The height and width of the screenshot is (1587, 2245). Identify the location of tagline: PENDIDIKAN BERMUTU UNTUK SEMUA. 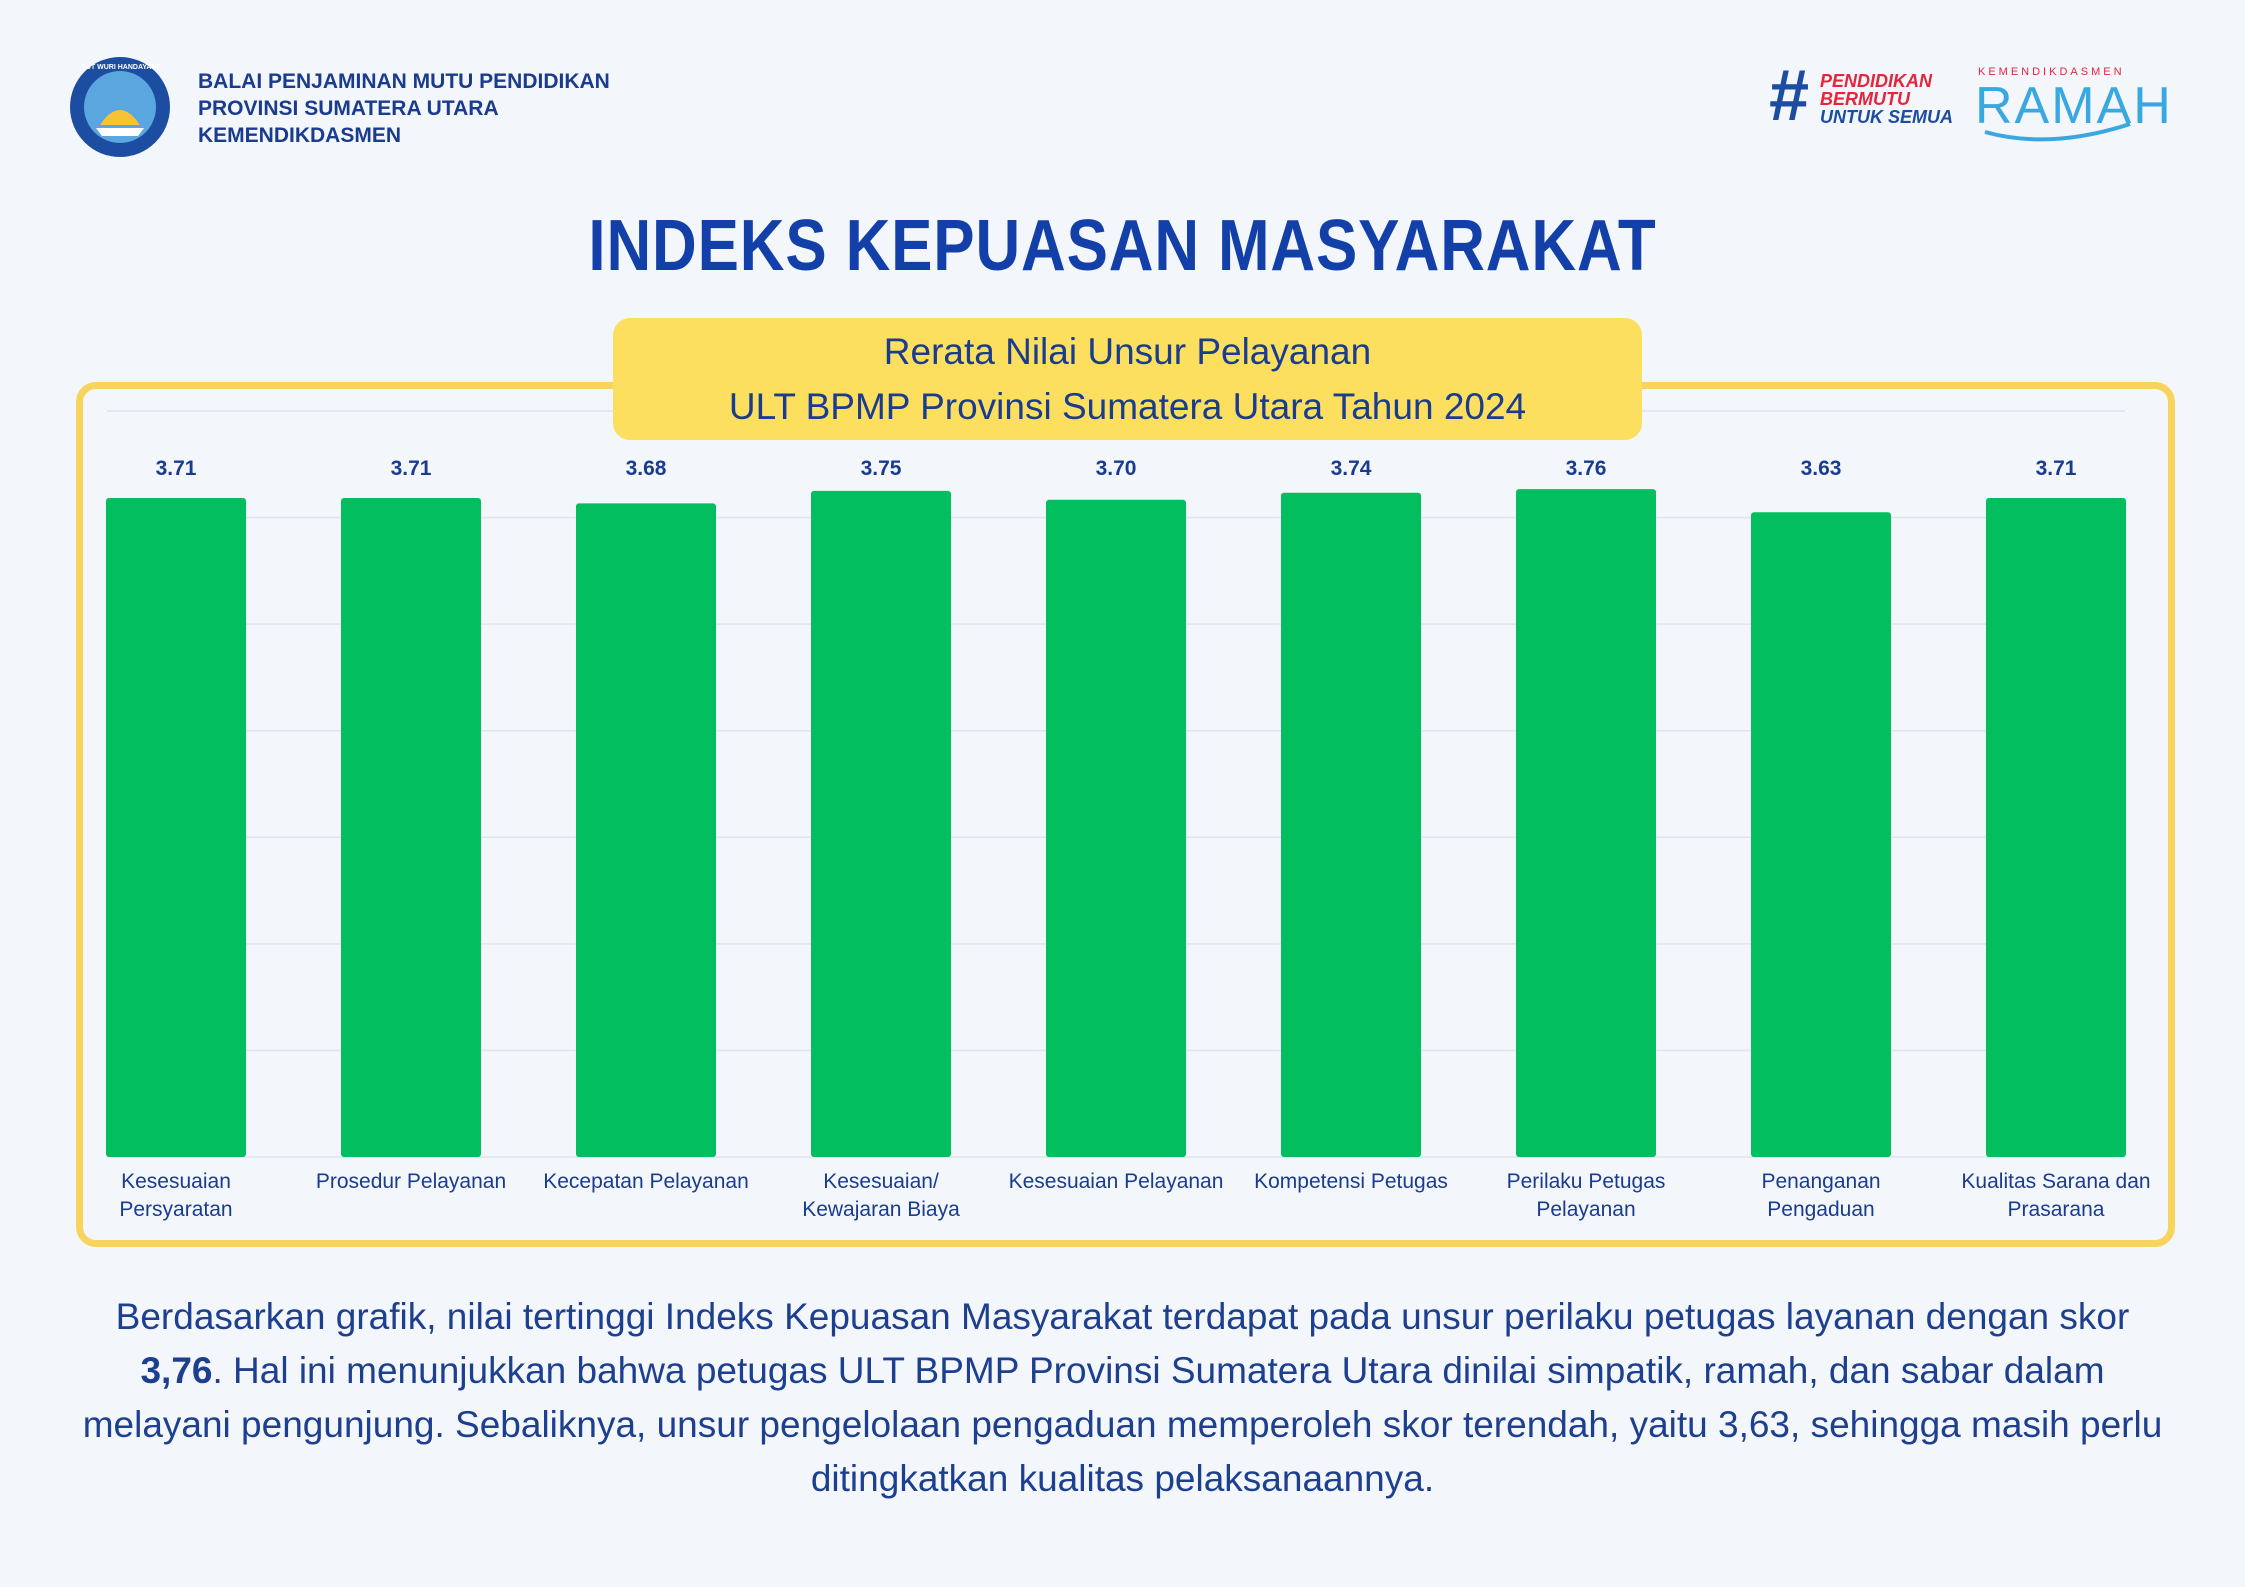
(1886, 99).